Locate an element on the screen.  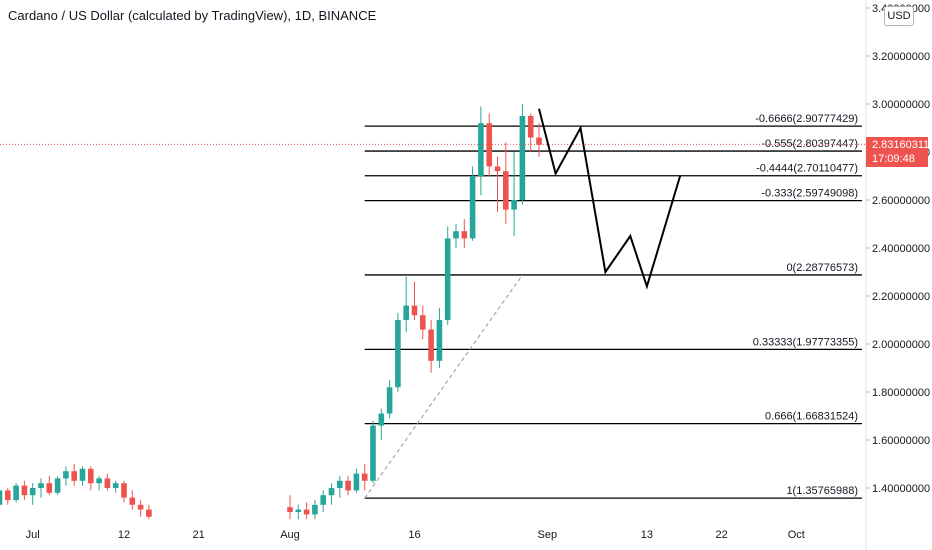
y-tick-label: 2.00000000 is located at coordinates (901, 345).